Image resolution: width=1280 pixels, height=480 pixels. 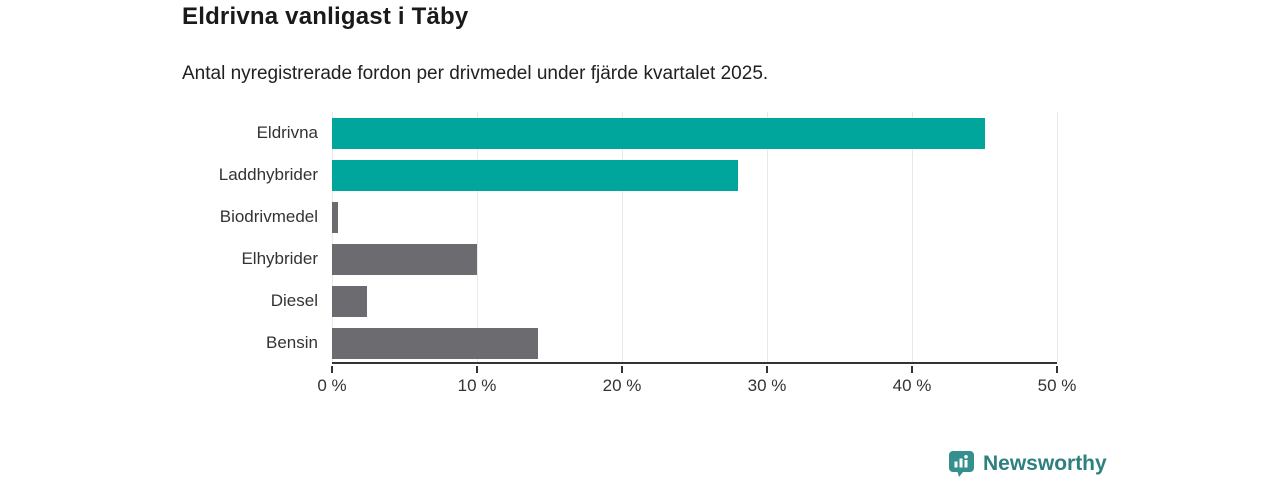 I want to click on tick-label-0: 0 %, so click(x=332, y=385).